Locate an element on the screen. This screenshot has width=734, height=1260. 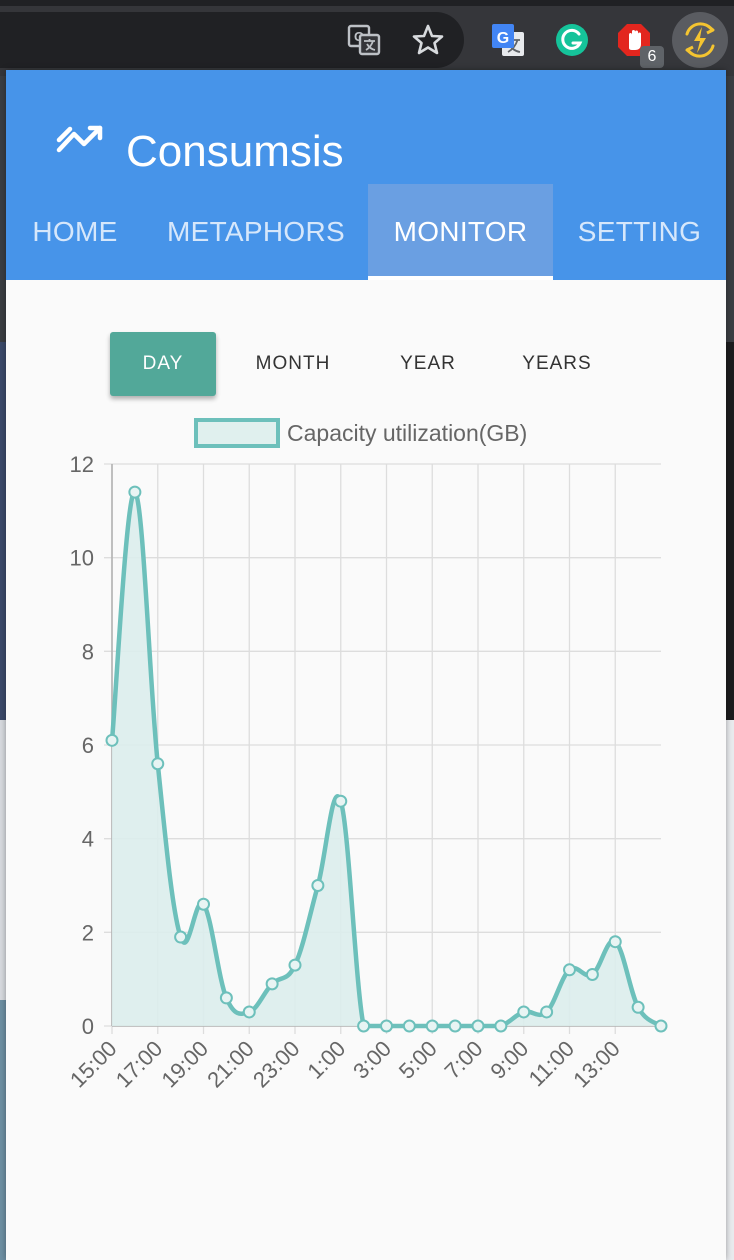
background-page-dark is located at coordinates (729, 531).